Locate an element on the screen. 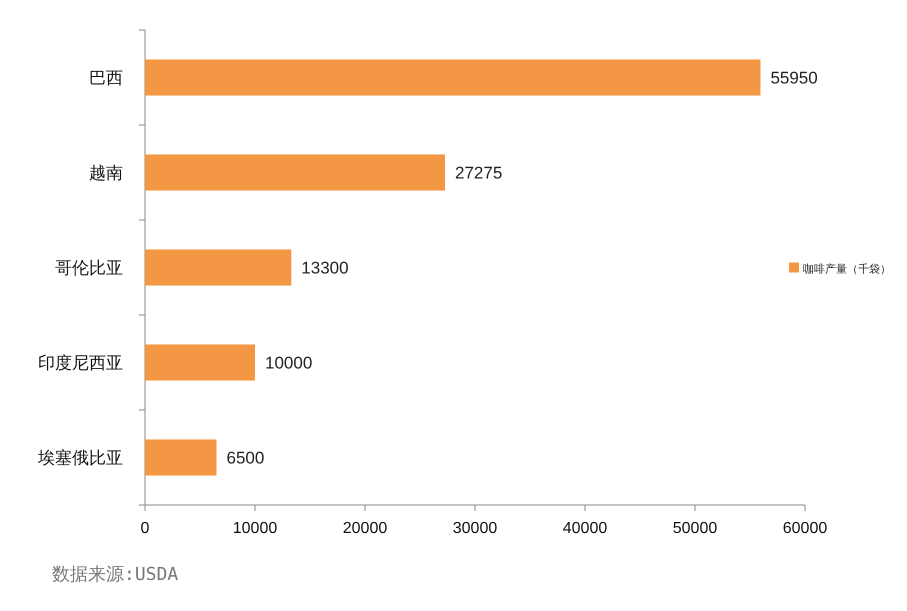 The width and height of the screenshot is (907, 611). data-label: 27275 is located at coordinates (478, 173).